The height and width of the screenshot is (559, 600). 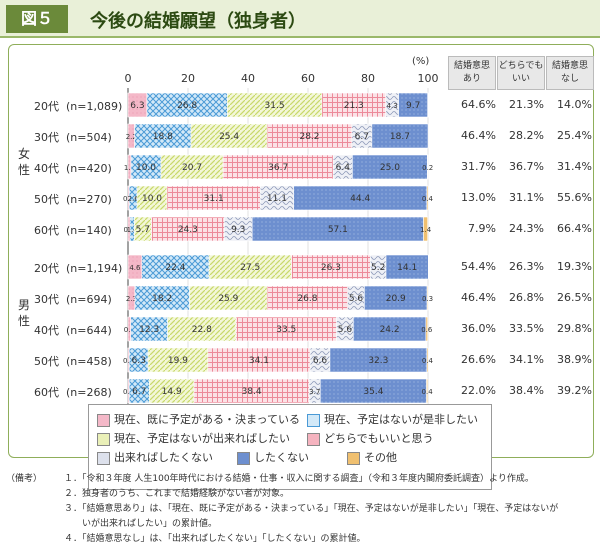 I want to click on bar-data-label: 22.8, so click(x=202, y=330).